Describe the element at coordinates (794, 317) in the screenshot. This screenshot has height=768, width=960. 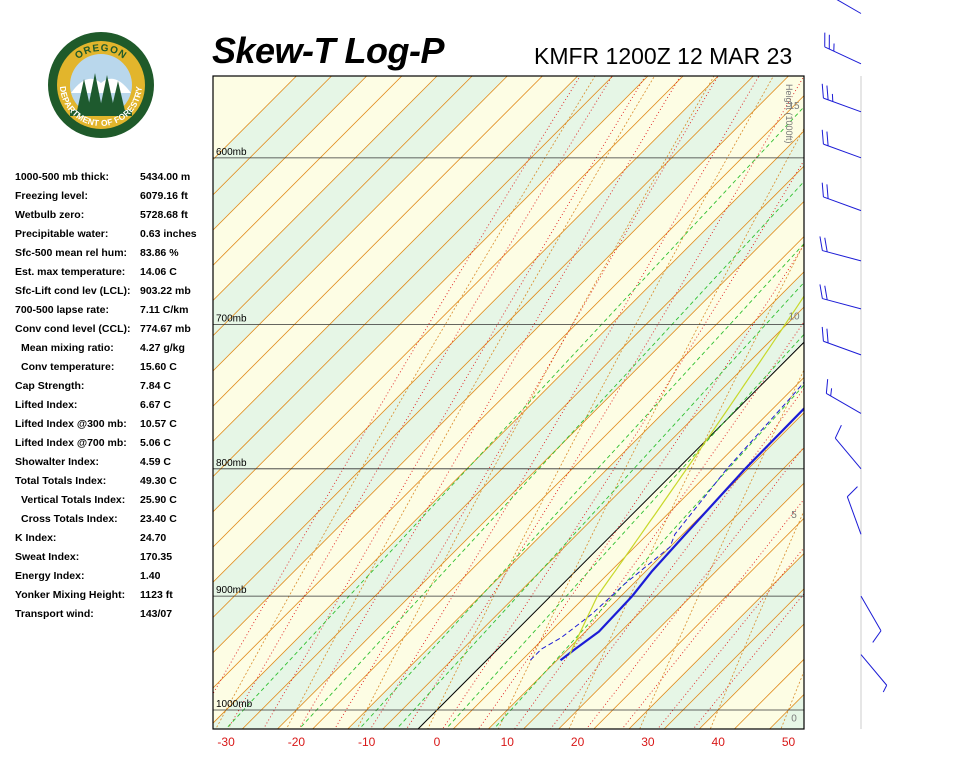
I see `height-tick-label: 10` at that location.